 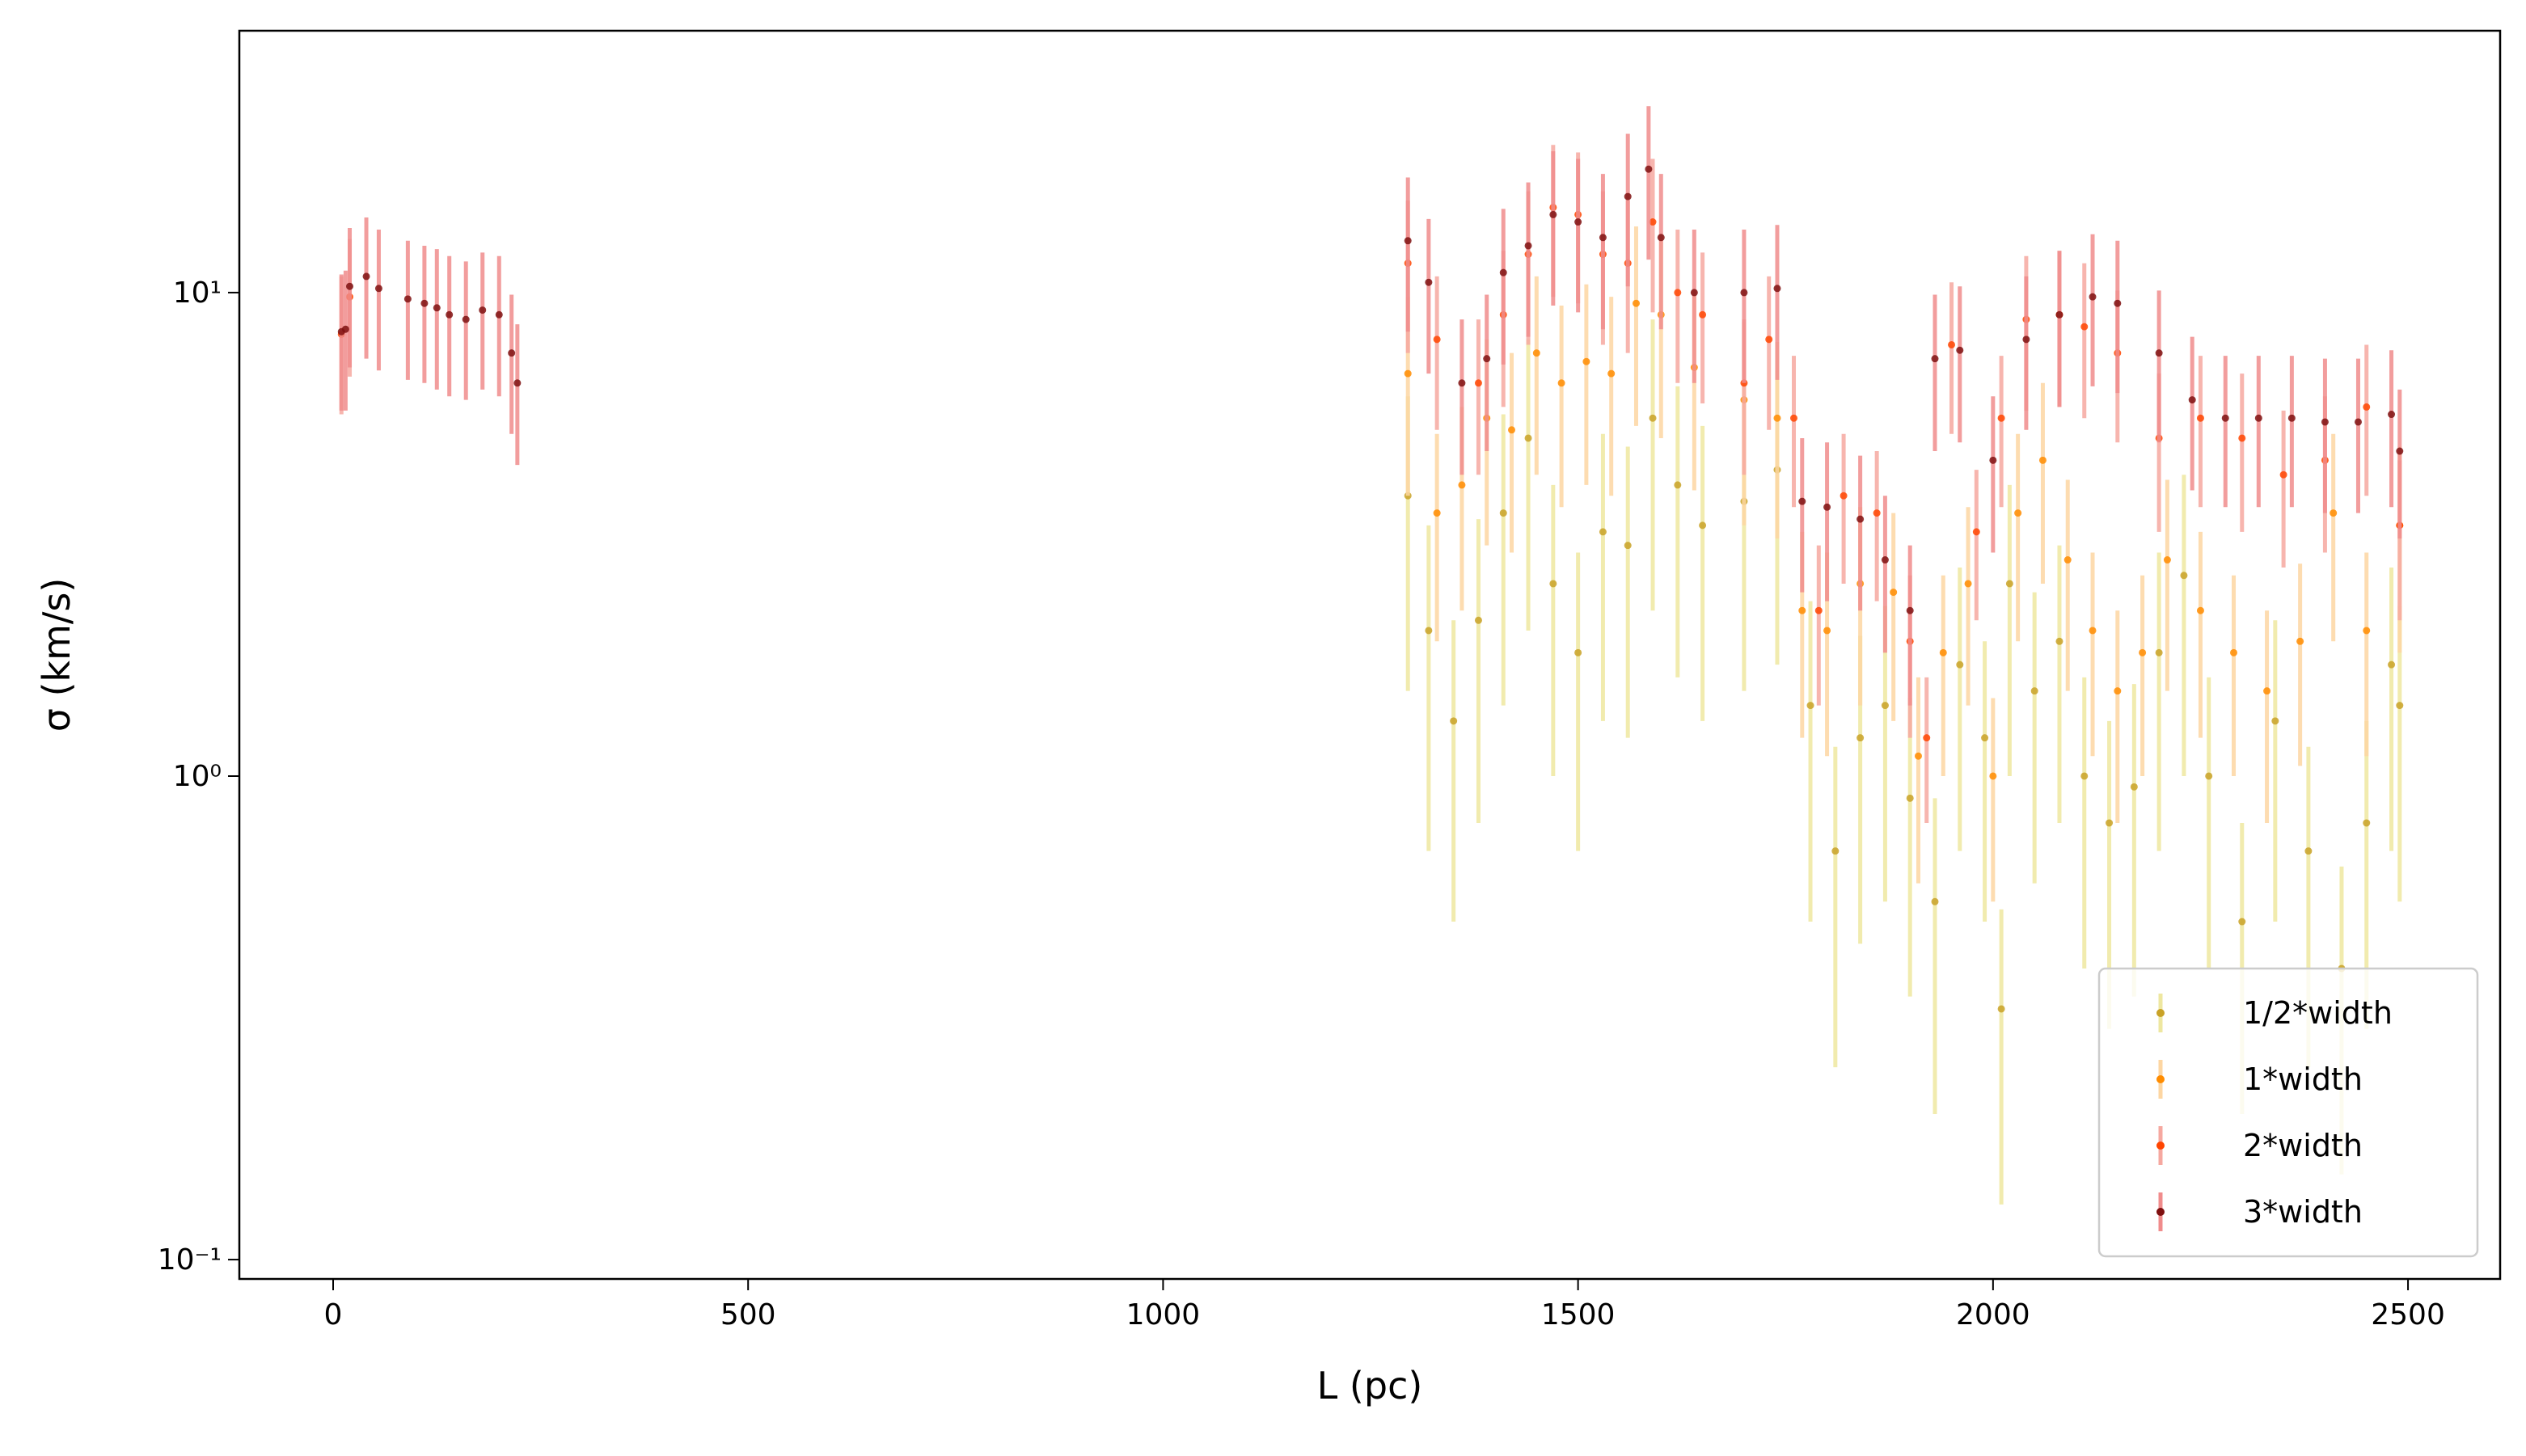 I want to click on x-axis-label: L (pc), so click(x=1370, y=1385).